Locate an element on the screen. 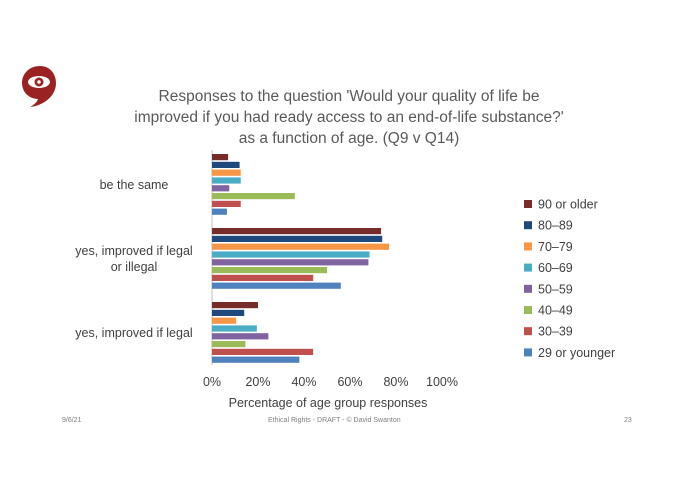 Image resolution: width=700 pixels, height=497 pixels. category-label: or illegal is located at coordinates (134, 267).